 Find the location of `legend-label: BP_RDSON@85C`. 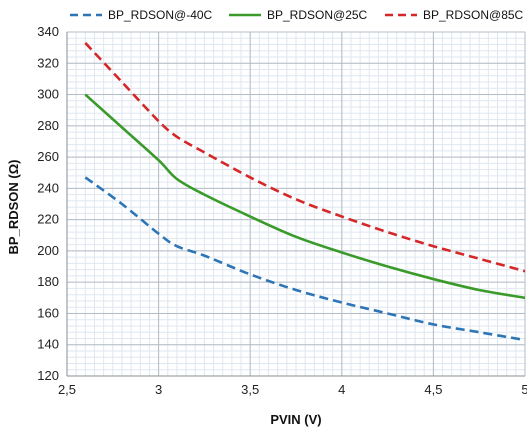

legend-label: BP_RDSON@85C is located at coordinates (473, 15).